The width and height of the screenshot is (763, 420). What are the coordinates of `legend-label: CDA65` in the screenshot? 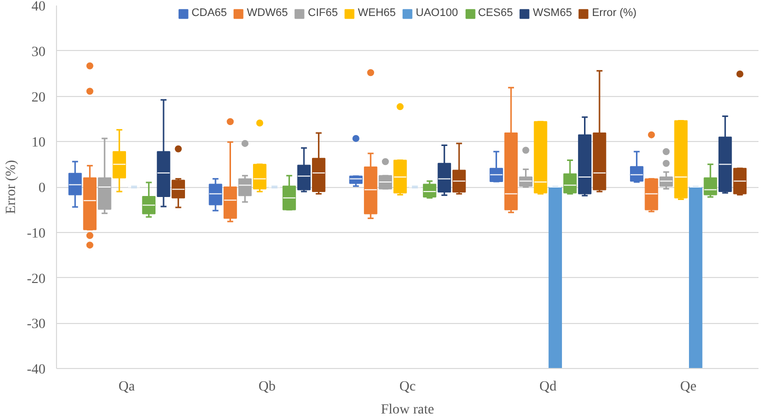 It's located at (209, 13).